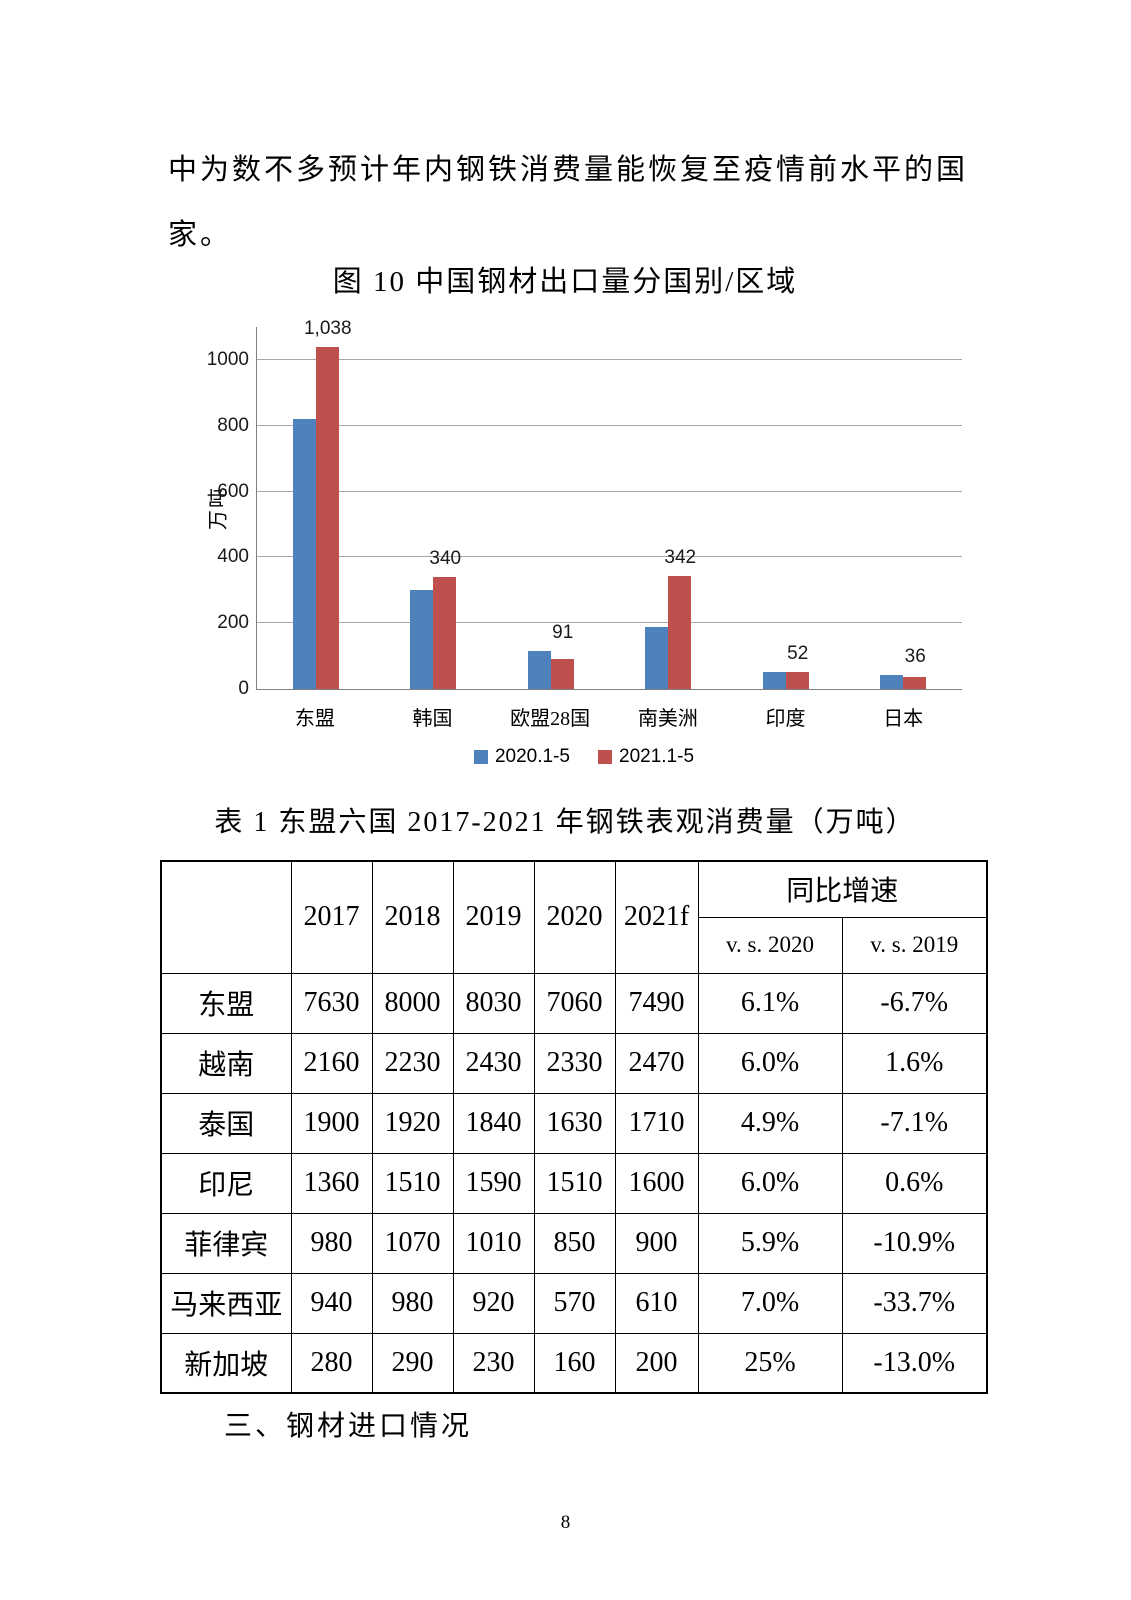  I want to click on bar-2021.1-5-韩国, so click(445, 633).